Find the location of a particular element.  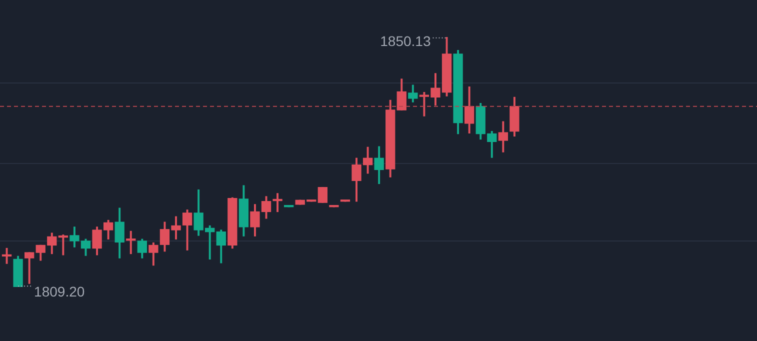

annotation: 1850.13 is located at coordinates (405, 41).